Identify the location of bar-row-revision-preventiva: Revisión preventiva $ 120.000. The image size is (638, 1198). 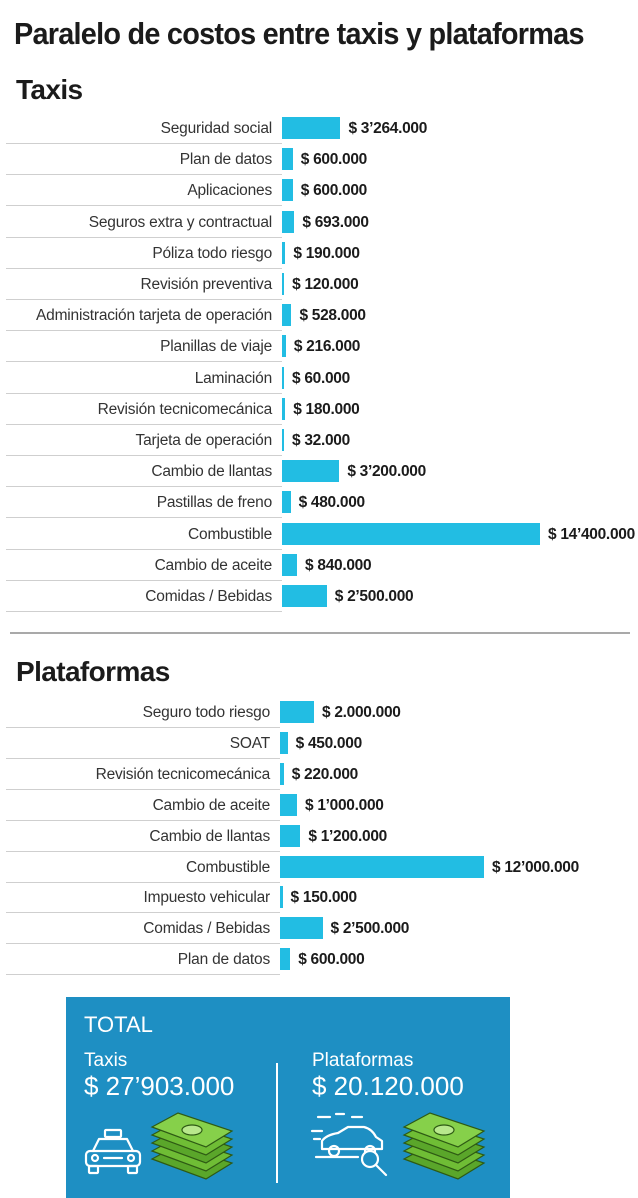
(319, 284).